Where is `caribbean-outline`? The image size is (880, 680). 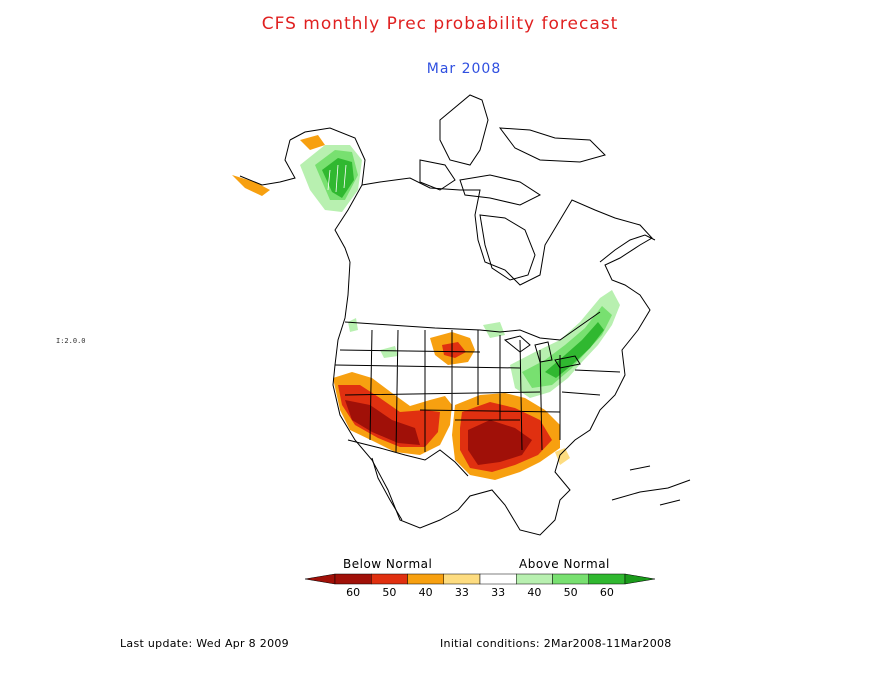
caribbean-outline is located at coordinates (651, 485).